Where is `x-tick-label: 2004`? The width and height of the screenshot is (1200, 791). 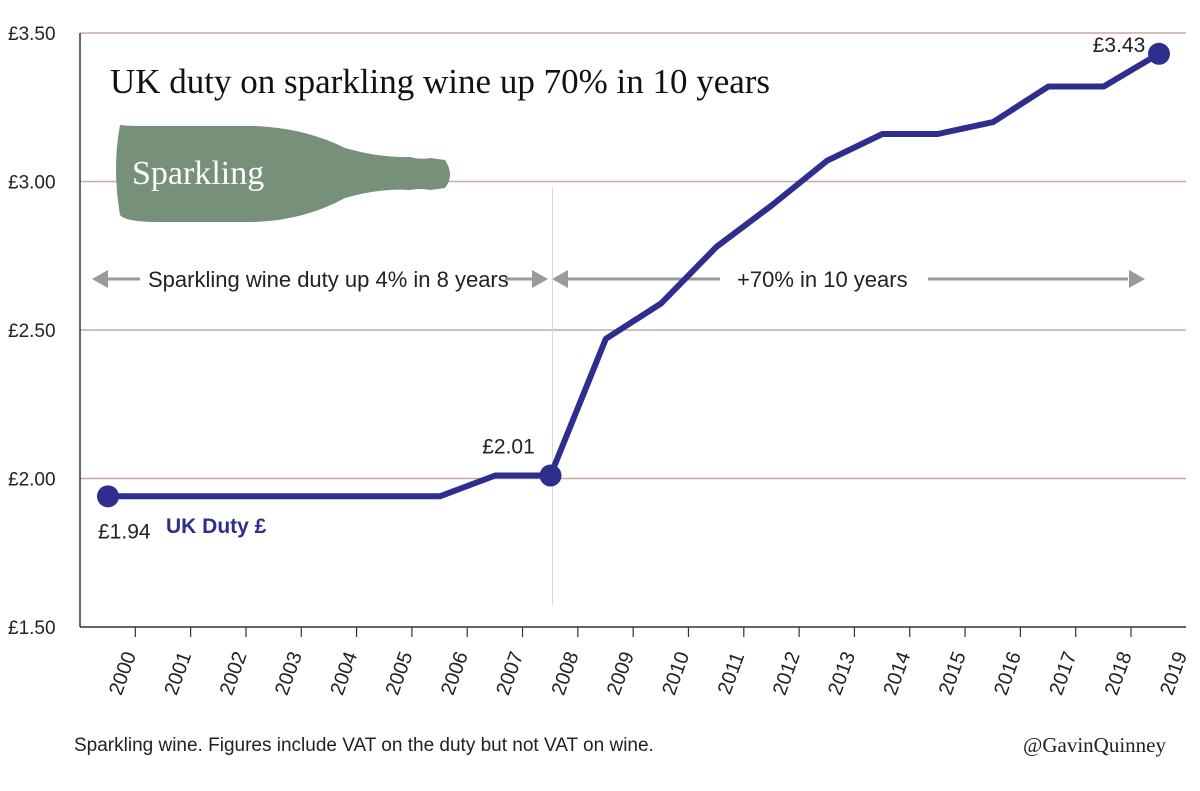
x-tick-label: 2004 is located at coordinates (344, 673).